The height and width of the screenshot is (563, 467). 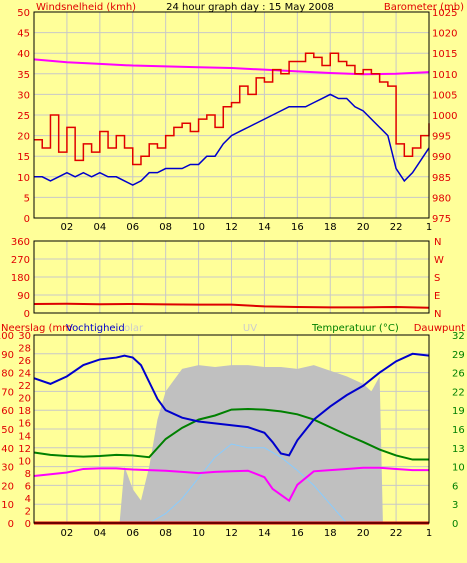 I want to click on wind-y-tick-label: 35, so click(x=23, y=75).